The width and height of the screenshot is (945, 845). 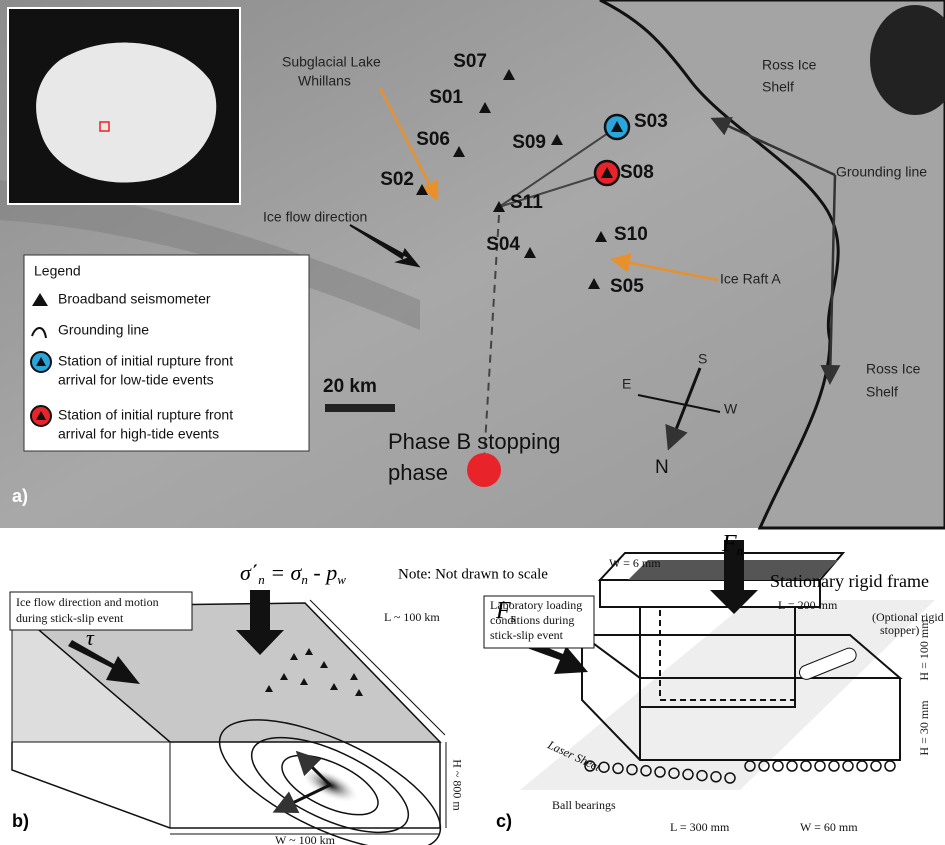 I want to click on station-label: S10, so click(x=631, y=234).